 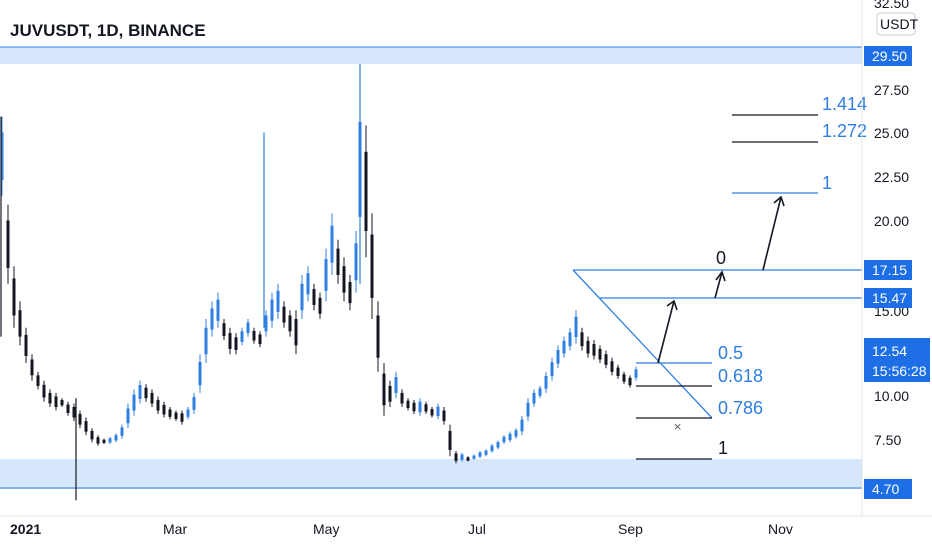 What do you see at coordinates (827, 183) in the screenshot?
I see `fib-ext-1-label: 1` at bounding box center [827, 183].